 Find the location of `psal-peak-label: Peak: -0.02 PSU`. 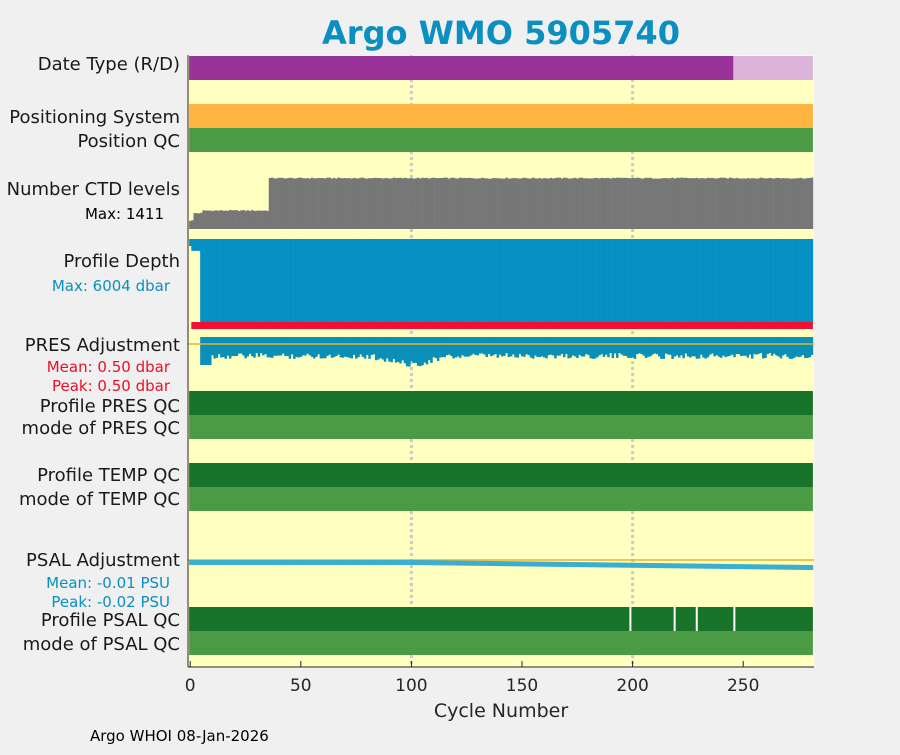

psal-peak-label: Peak: -0.02 PSU is located at coordinates (110, 602).